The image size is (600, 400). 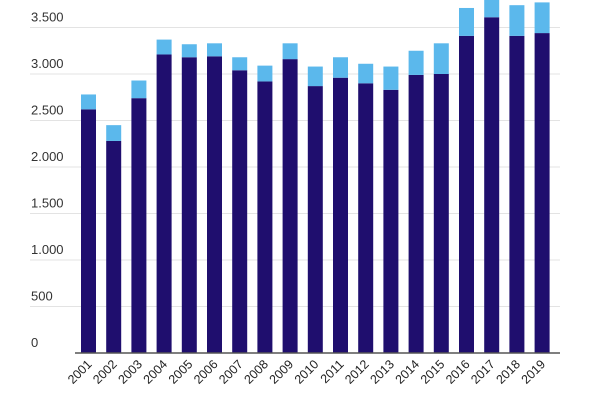 I want to click on x-tick-label: 2017, so click(x=483, y=372).